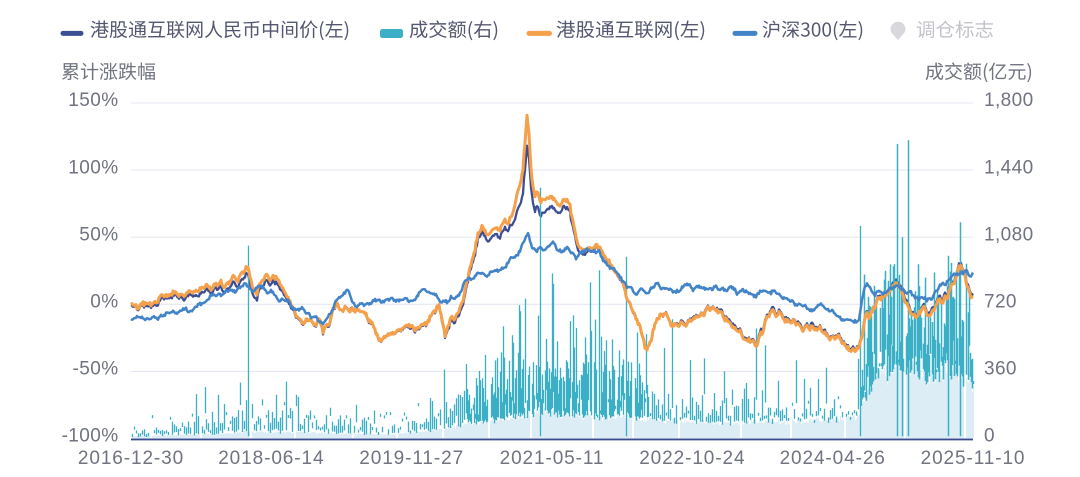  Describe the element at coordinates (1000, 302) in the screenshot. I see `svg-text: 720` at that location.